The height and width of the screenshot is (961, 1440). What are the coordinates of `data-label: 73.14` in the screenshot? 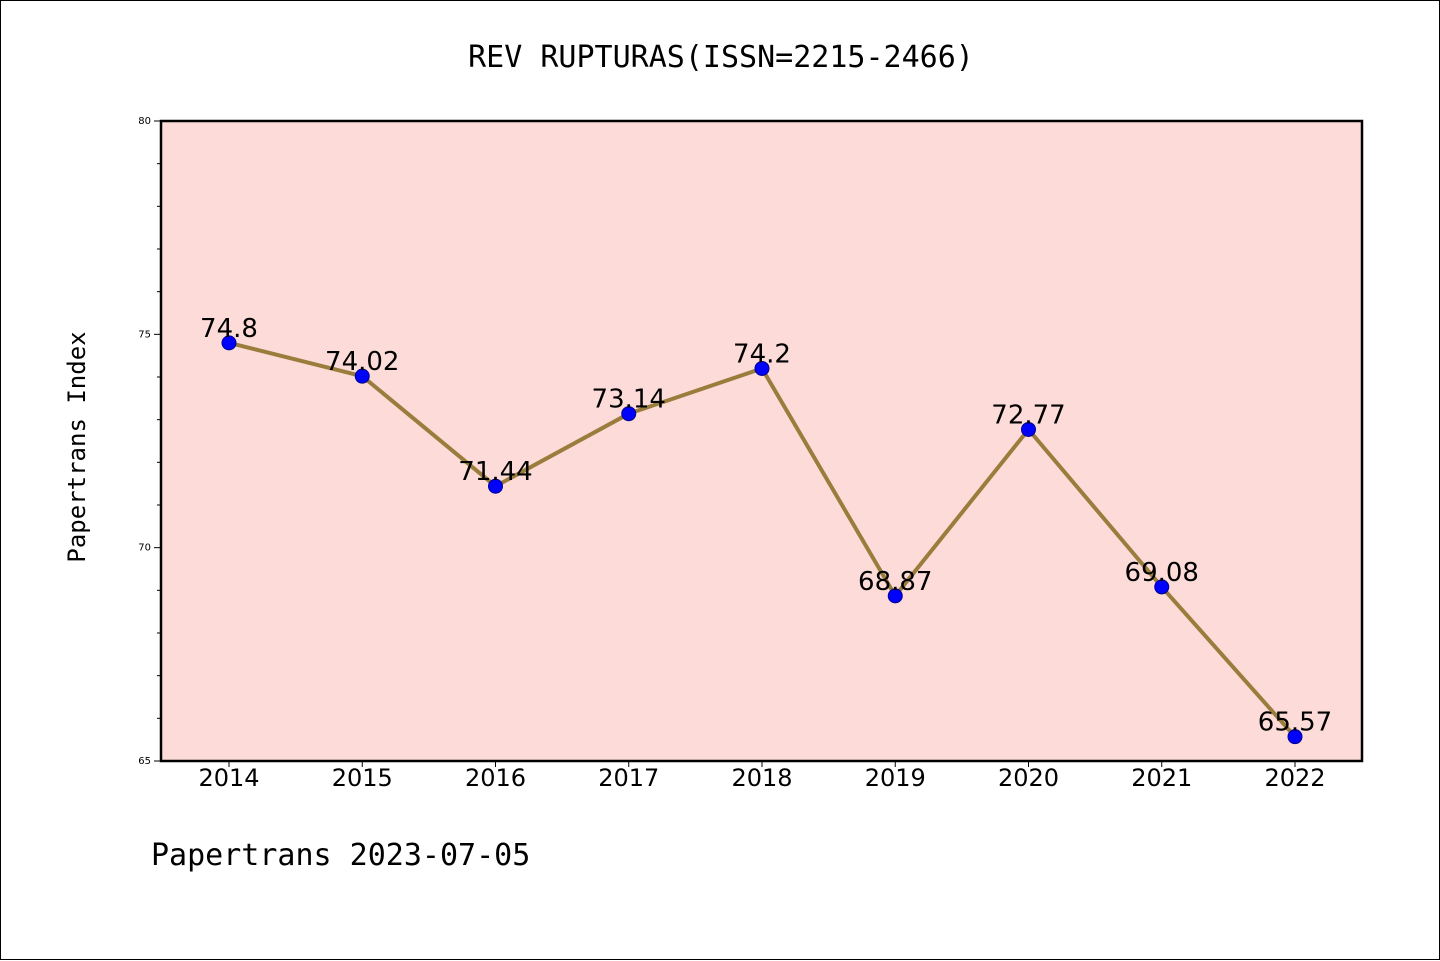 It's located at (629, 400).